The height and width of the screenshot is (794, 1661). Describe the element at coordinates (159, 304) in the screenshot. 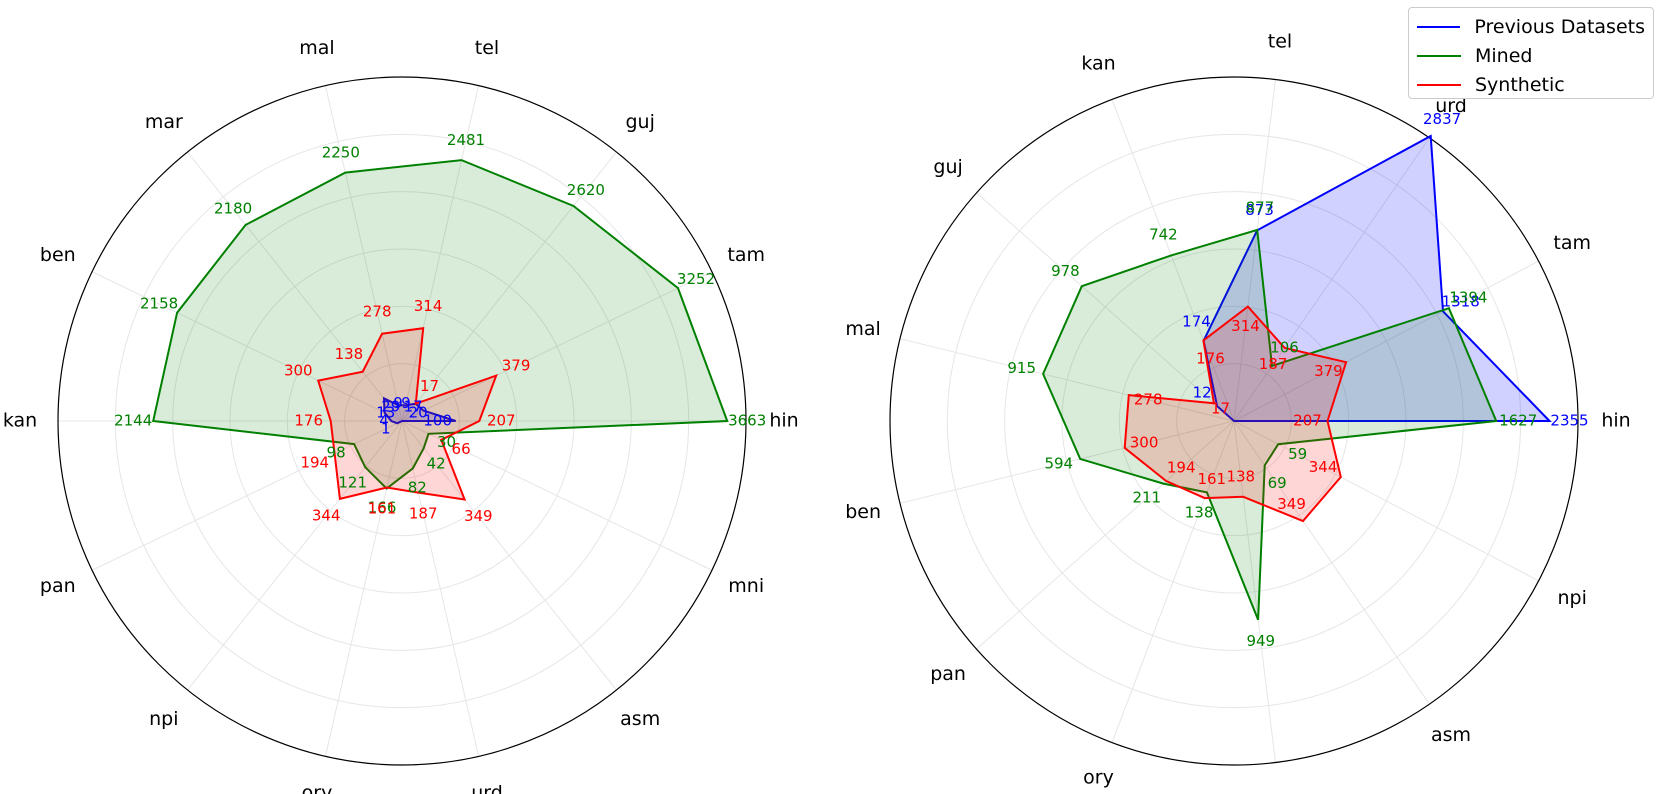

I see `value-label-mined: 2158` at that location.